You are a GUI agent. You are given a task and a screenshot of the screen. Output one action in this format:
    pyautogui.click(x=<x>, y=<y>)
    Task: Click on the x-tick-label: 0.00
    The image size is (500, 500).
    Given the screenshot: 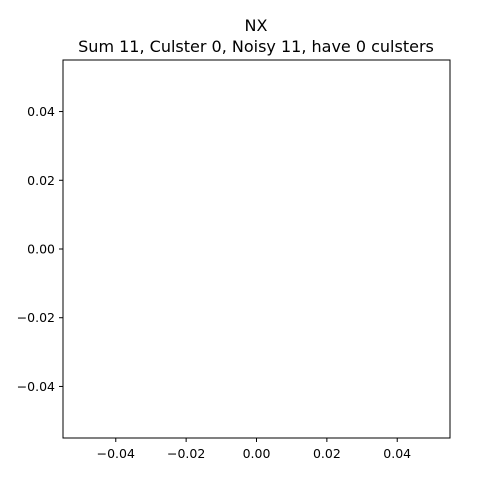 What is the action you would take?
    pyautogui.click(x=257, y=453)
    